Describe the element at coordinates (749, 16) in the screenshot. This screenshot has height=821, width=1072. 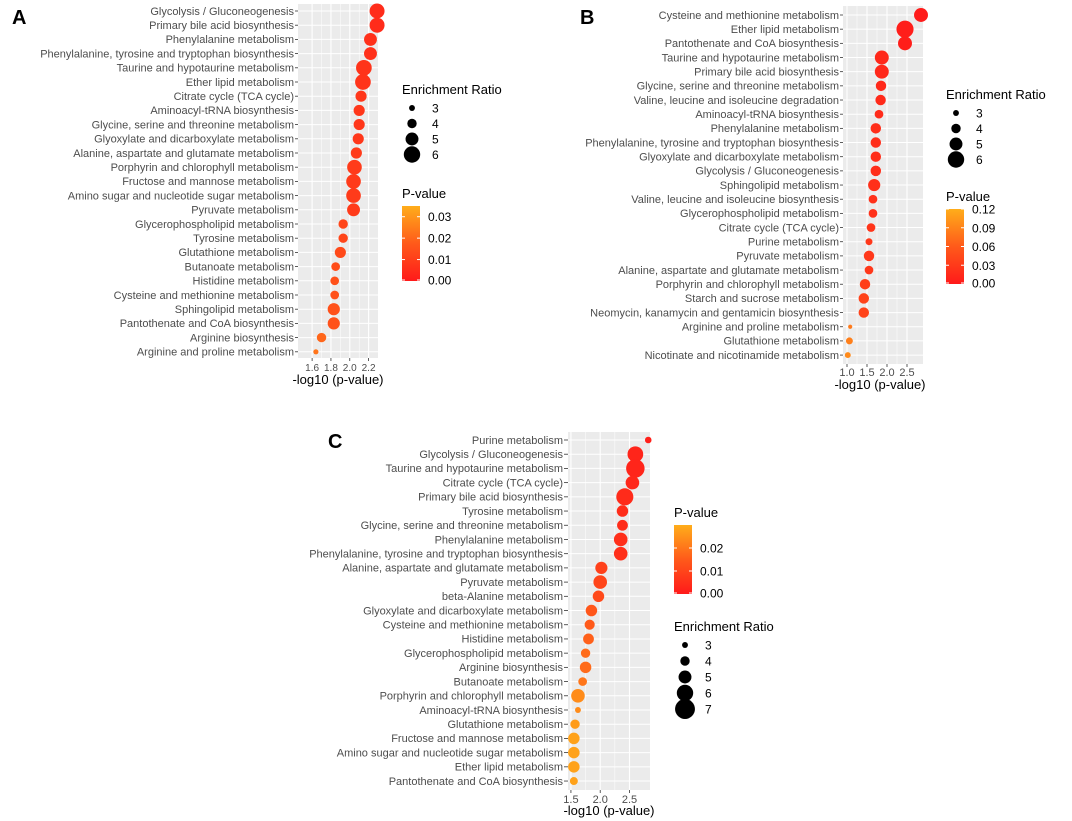
I see `panel-b-pathway-label: Cysteine and methionine metabolism` at that location.